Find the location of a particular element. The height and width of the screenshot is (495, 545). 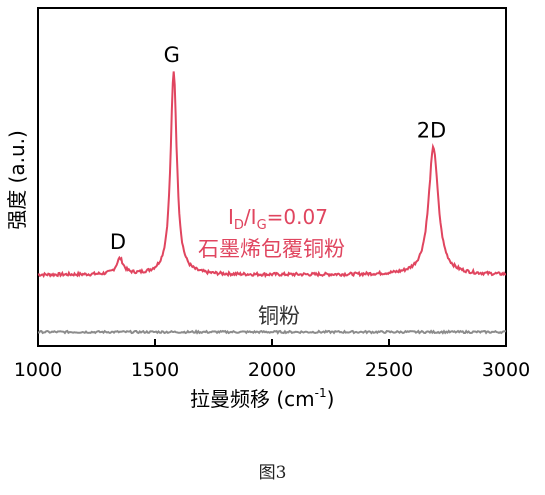

x-axis-label-main: 拉曼频移 (cm is located at coordinates (252, 399).